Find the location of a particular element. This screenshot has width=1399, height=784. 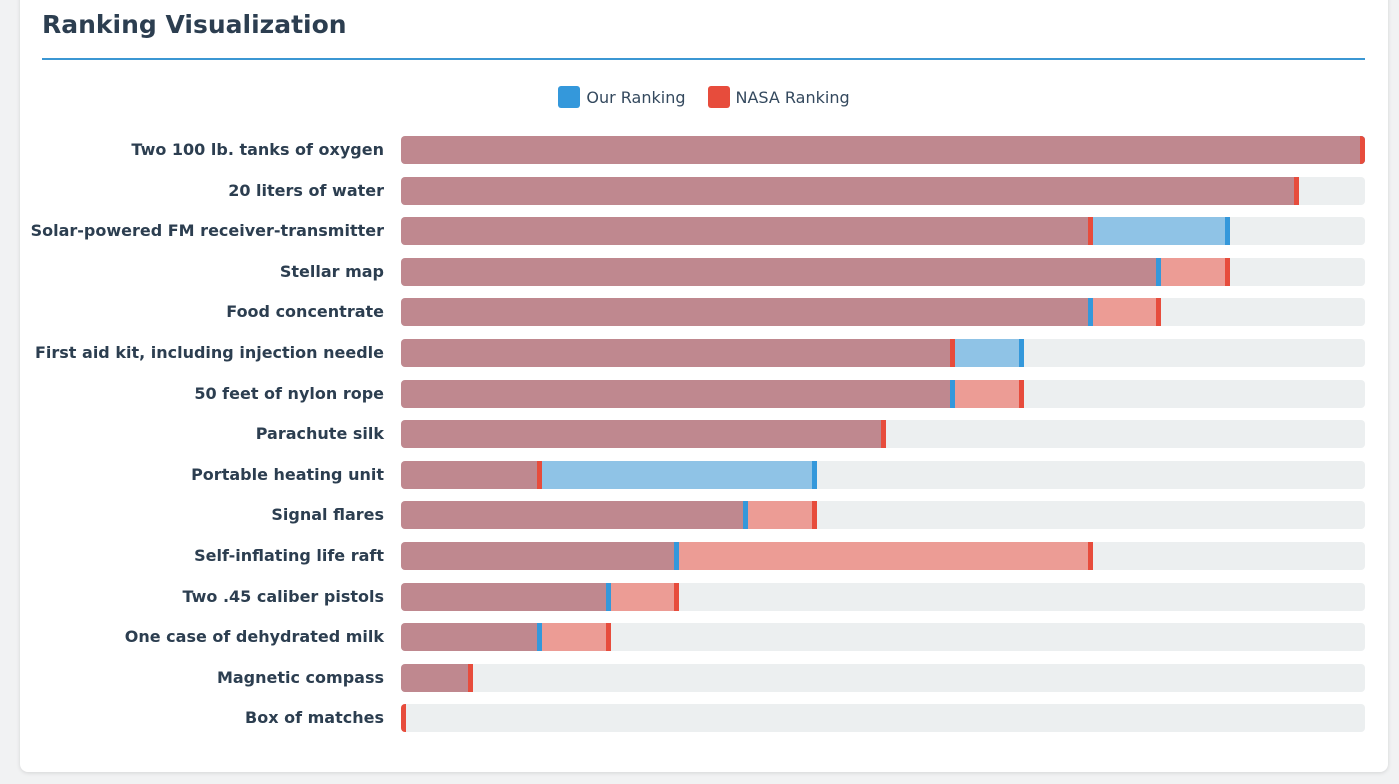

legend-swatch-ours is located at coordinates (569, 97).